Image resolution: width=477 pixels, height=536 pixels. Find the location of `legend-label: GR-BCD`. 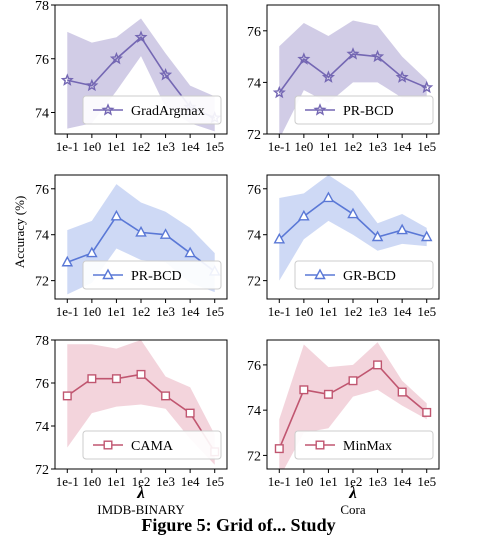

legend-label: GR-BCD is located at coordinates (369, 276).